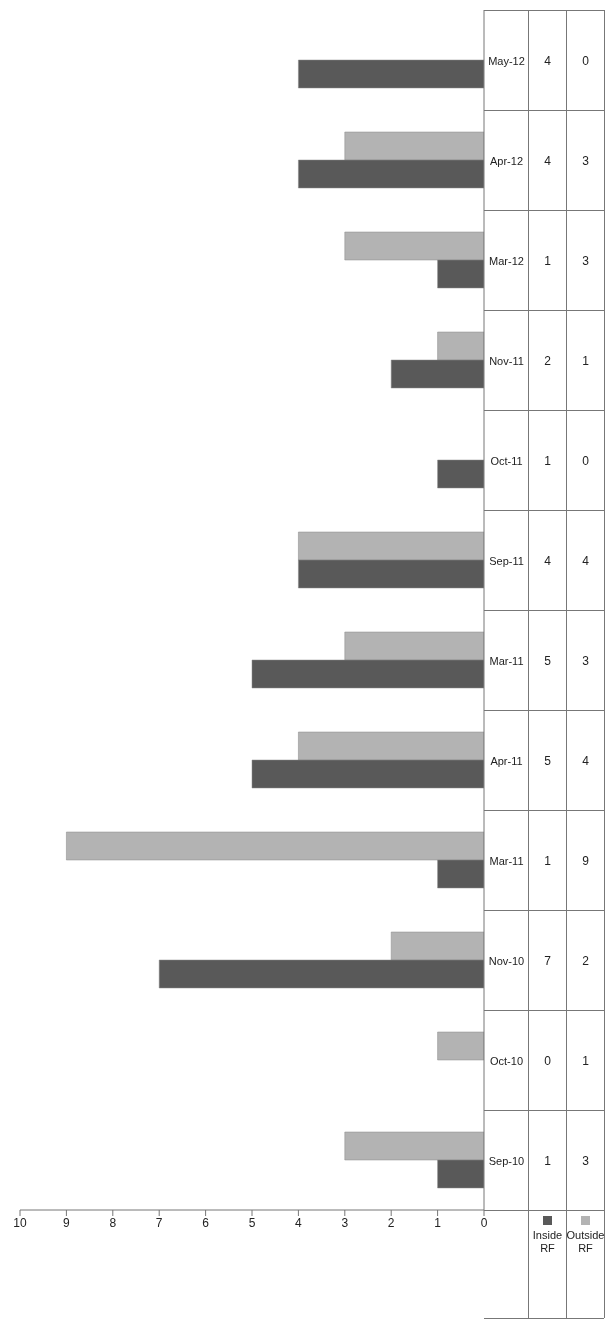 This screenshot has height=1326, width=612. What do you see at coordinates (506, 161) in the screenshot?
I see `y-tick-label: Apr-12` at bounding box center [506, 161].